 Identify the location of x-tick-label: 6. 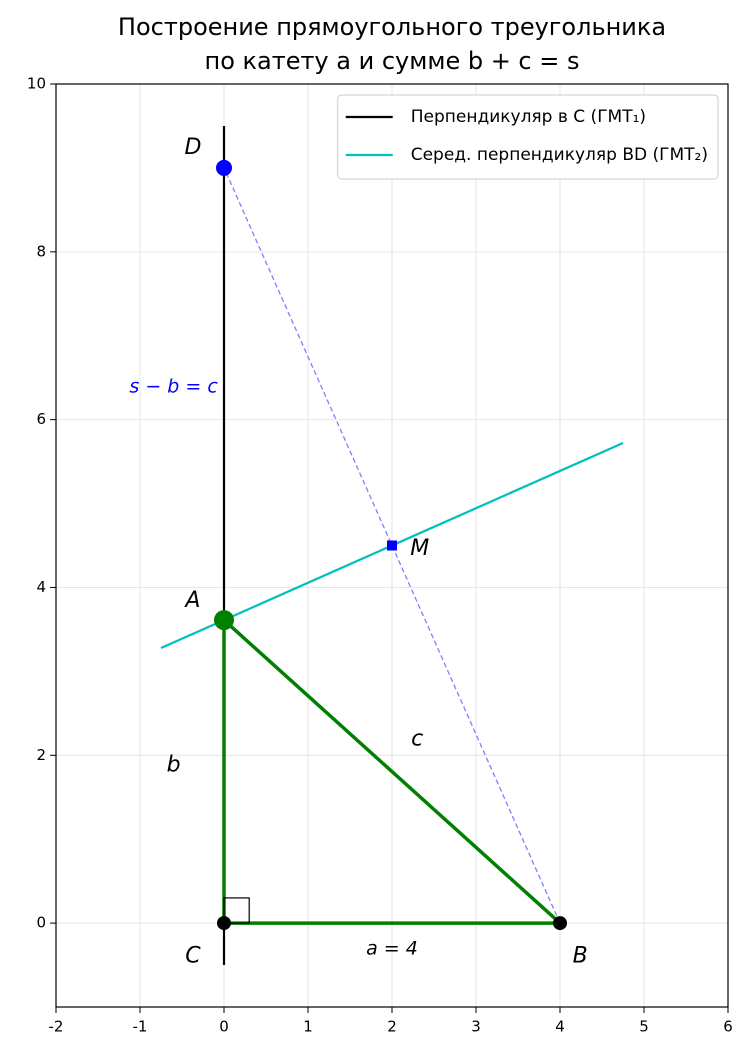
(728, 1027).